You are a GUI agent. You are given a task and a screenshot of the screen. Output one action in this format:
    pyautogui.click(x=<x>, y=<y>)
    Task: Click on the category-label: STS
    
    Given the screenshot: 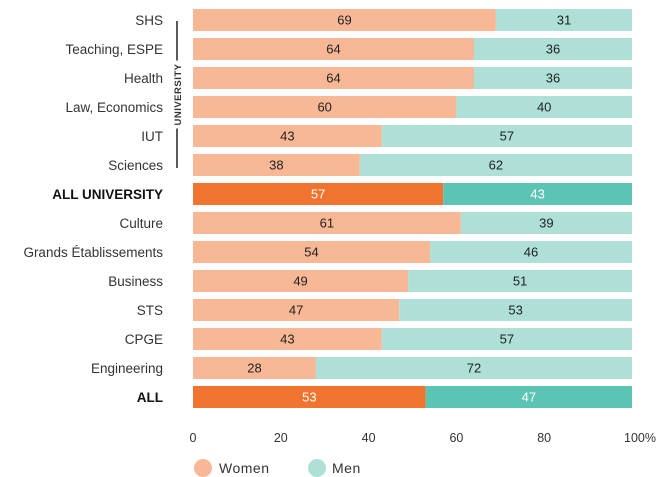 What is the action you would take?
    pyautogui.click(x=150, y=310)
    